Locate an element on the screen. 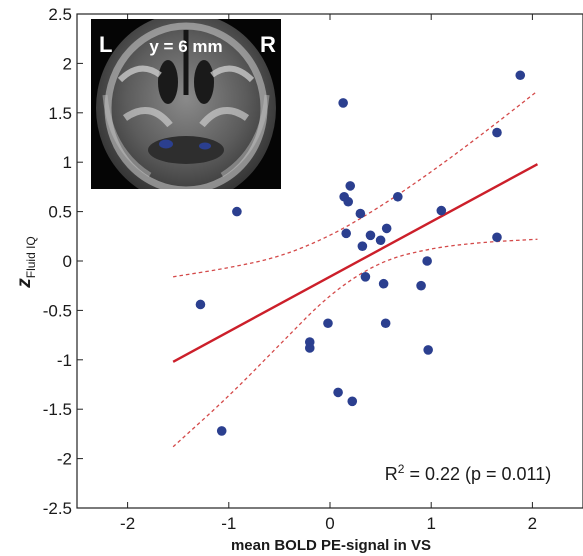  y-tick-label: 2 is located at coordinates (67, 63).